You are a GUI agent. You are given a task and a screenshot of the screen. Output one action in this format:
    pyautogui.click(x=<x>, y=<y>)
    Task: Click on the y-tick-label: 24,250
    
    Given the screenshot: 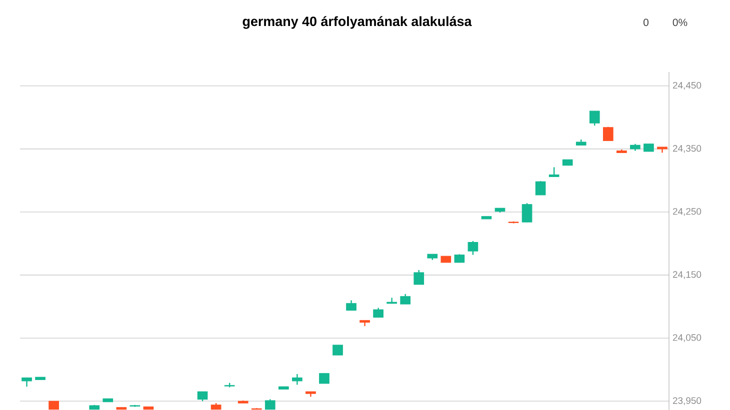 What is the action you would take?
    pyautogui.click(x=687, y=212)
    